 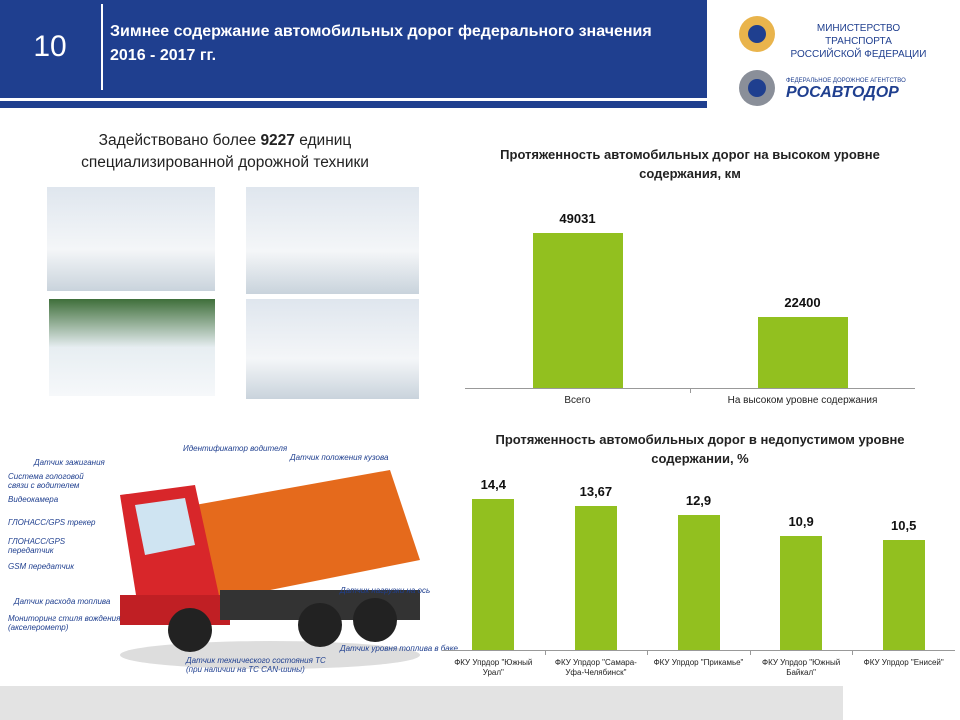 What do you see at coordinates (577, 400) in the screenshot?
I see `x-tick-label: Всего` at bounding box center [577, 400].